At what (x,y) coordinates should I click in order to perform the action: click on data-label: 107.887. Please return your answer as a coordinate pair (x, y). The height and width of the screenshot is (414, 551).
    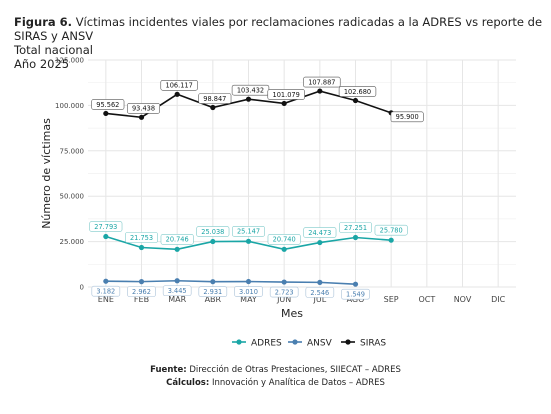
    Looking at the image, I should click on (321, 82).